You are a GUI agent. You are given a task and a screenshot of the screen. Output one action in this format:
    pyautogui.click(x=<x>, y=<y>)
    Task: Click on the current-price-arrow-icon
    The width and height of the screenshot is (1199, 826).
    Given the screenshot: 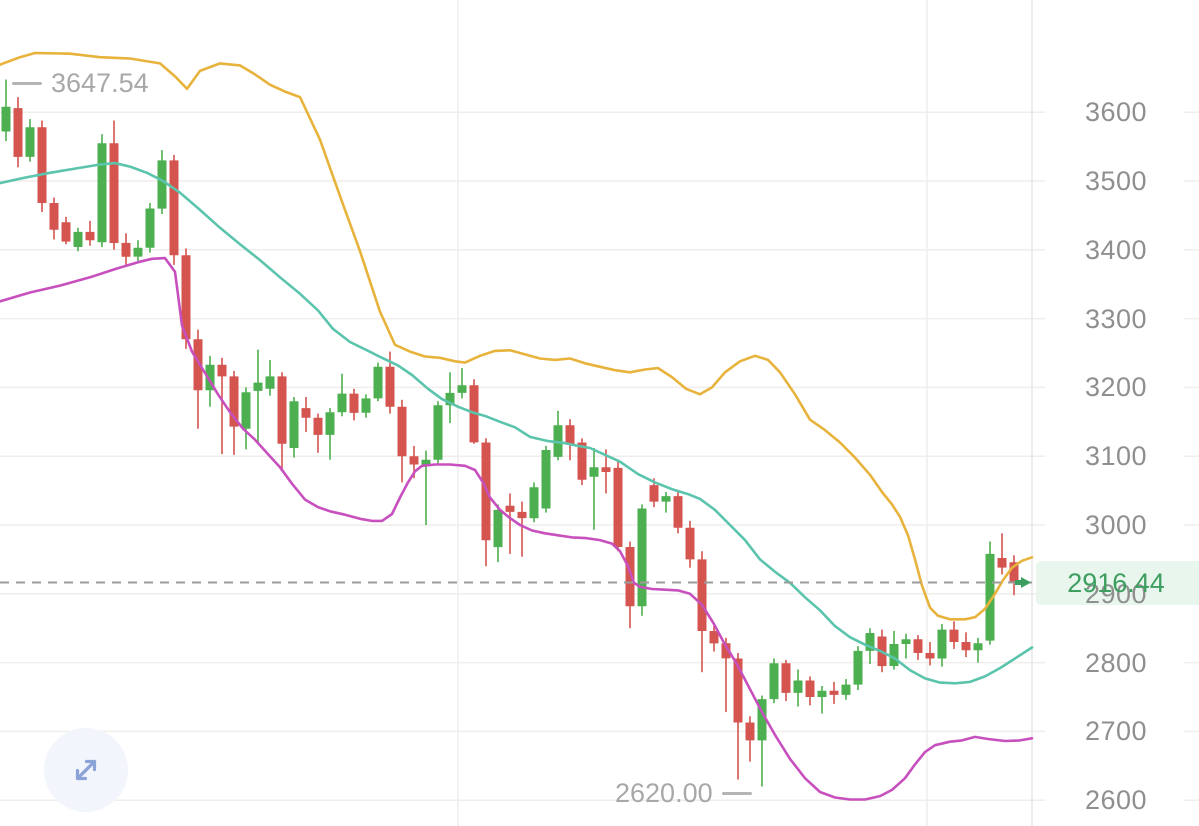 What is the action you would take?
    pyautogui.click(x=1023, y=583)
    